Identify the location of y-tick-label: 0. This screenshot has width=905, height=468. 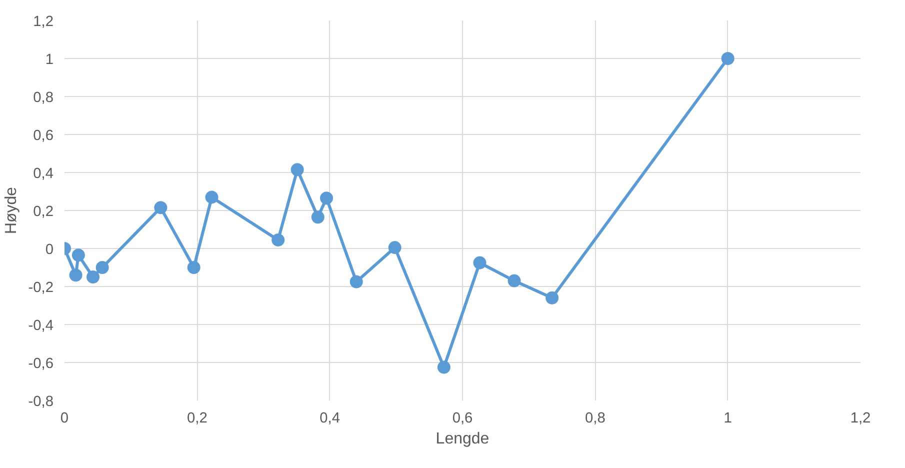
(49, 250).